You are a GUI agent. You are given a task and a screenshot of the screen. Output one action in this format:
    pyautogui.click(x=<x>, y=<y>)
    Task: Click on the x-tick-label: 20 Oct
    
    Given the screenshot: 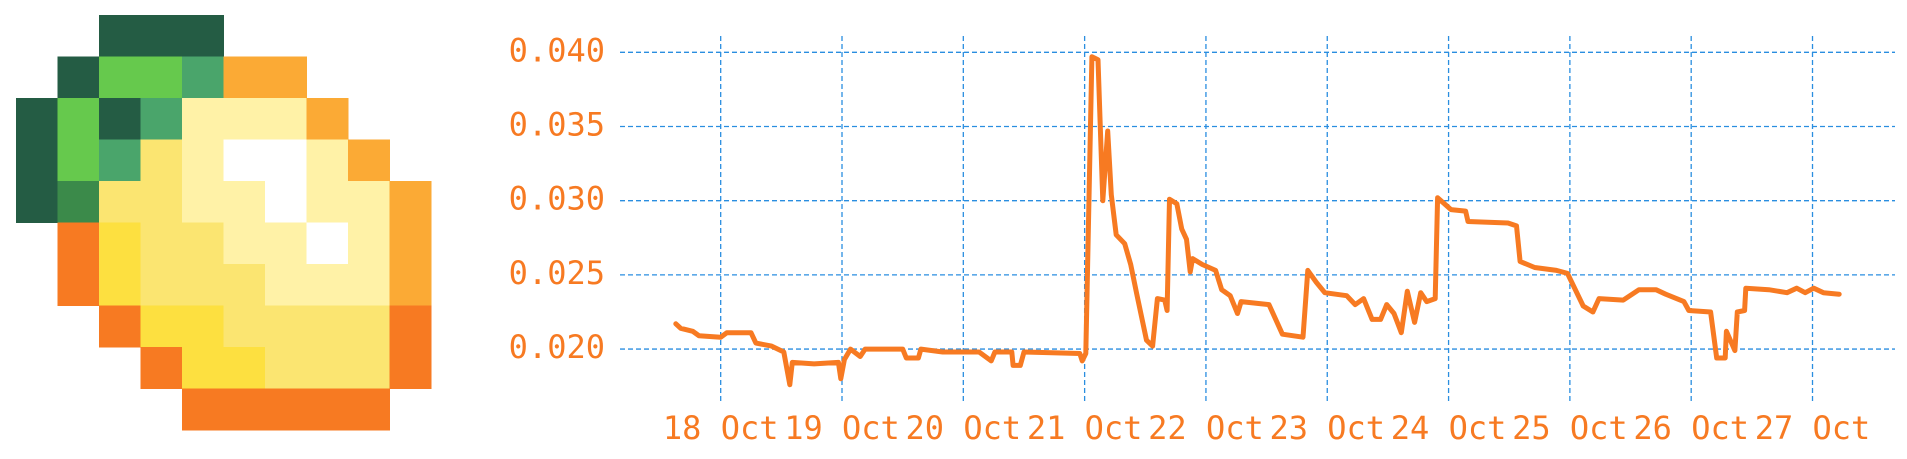 What is the action you would take?
    pyautogui.click(x=964, y=428)
    